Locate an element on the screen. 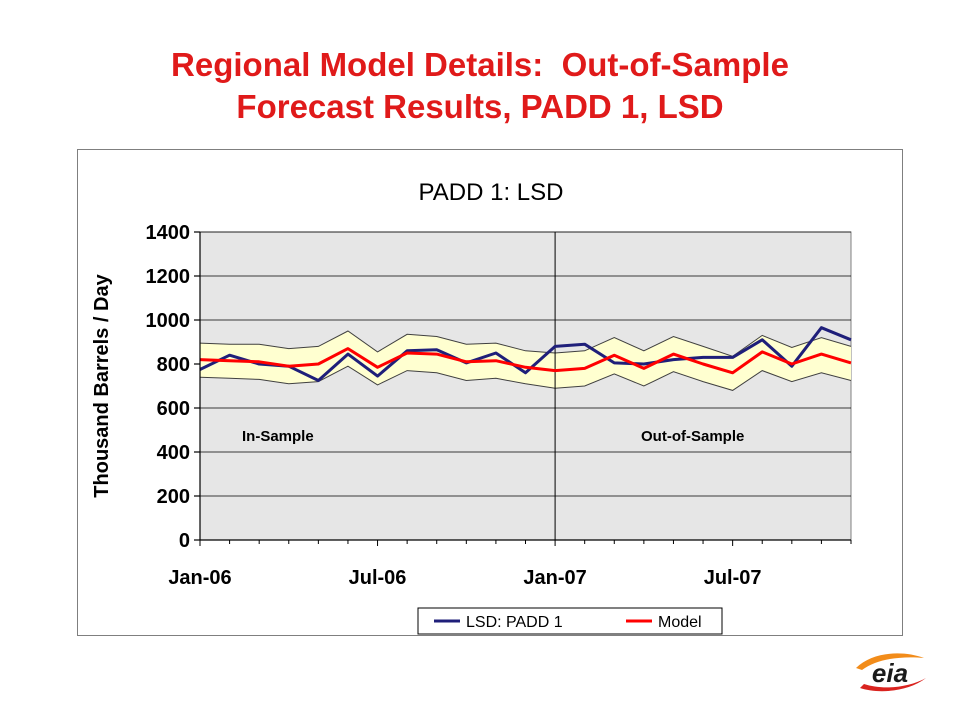 This screenshot has height=720, width=960. y-tick-label-1000: 1000 is located at coordinates (168, 321).